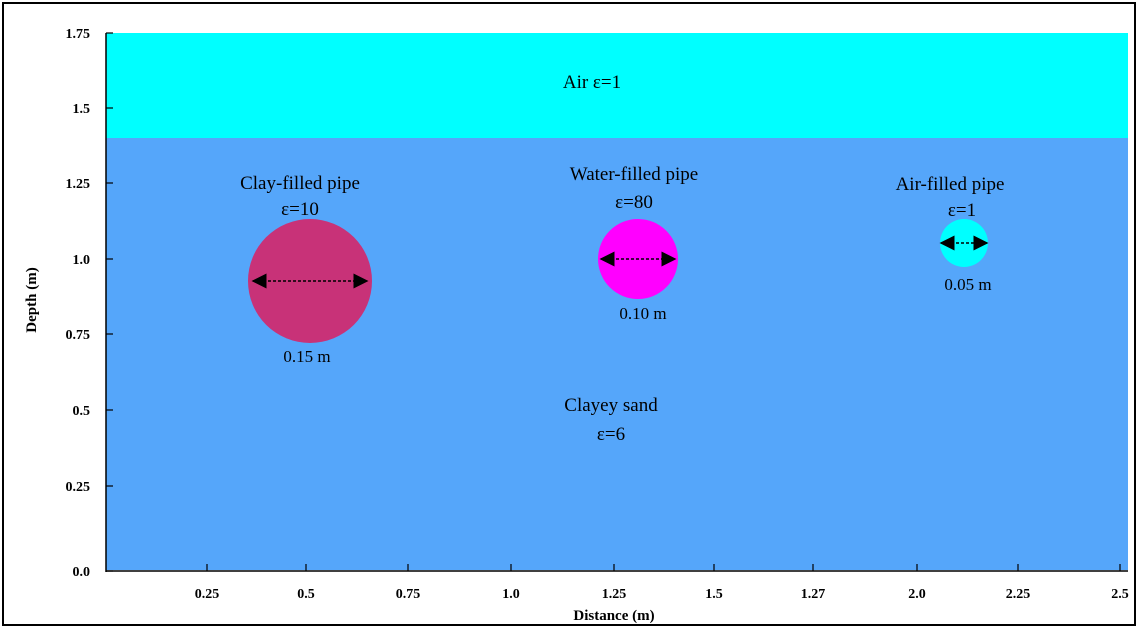 This screenshot has width=1140, height=630. I want to click on air-layer-label: Air ε=1, so click(592, 82).